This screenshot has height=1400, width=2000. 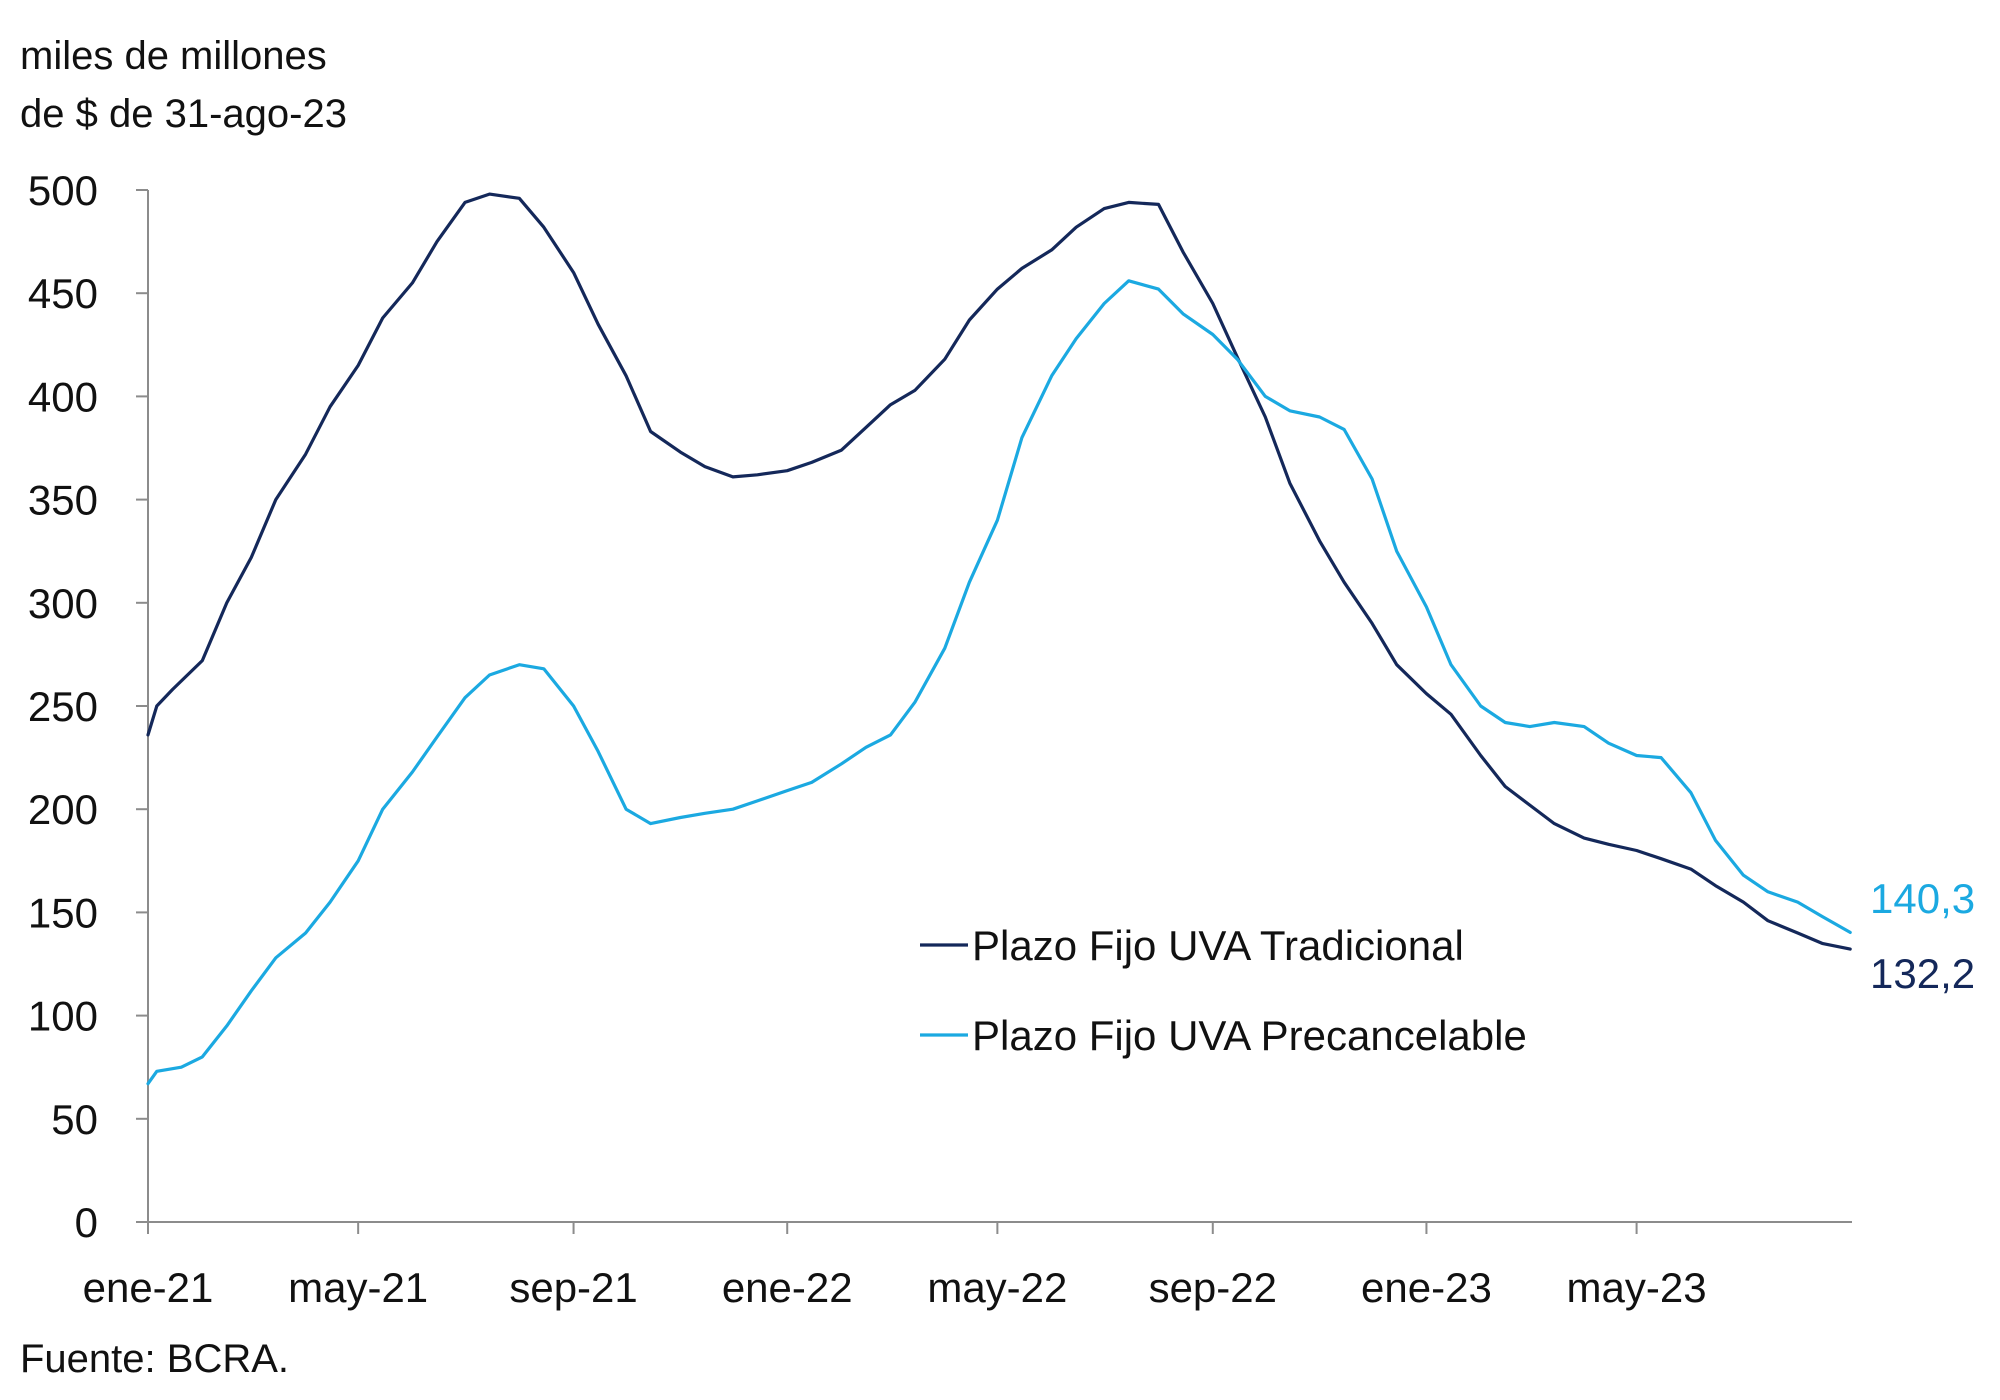 I want to click on x-tick-label: may-23, so click(x=1637, y=1287).